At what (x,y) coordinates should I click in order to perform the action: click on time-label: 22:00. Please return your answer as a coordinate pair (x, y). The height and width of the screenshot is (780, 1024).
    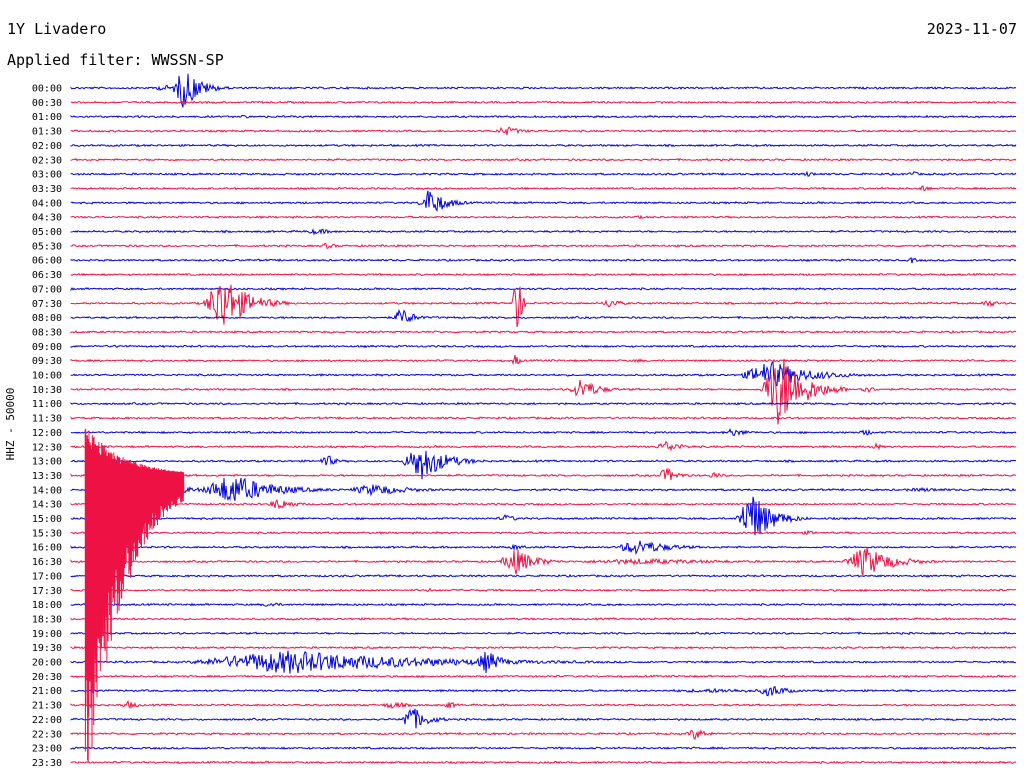
    Looking at the image, I should click on (47, 720).